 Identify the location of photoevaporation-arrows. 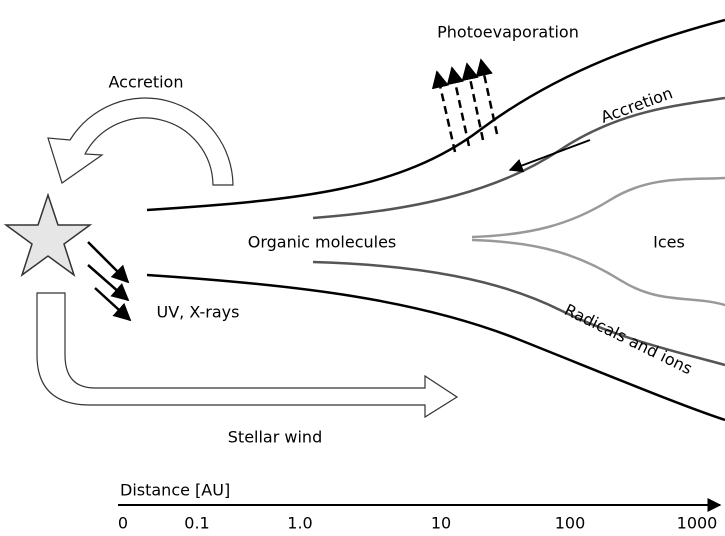
(465, 105).